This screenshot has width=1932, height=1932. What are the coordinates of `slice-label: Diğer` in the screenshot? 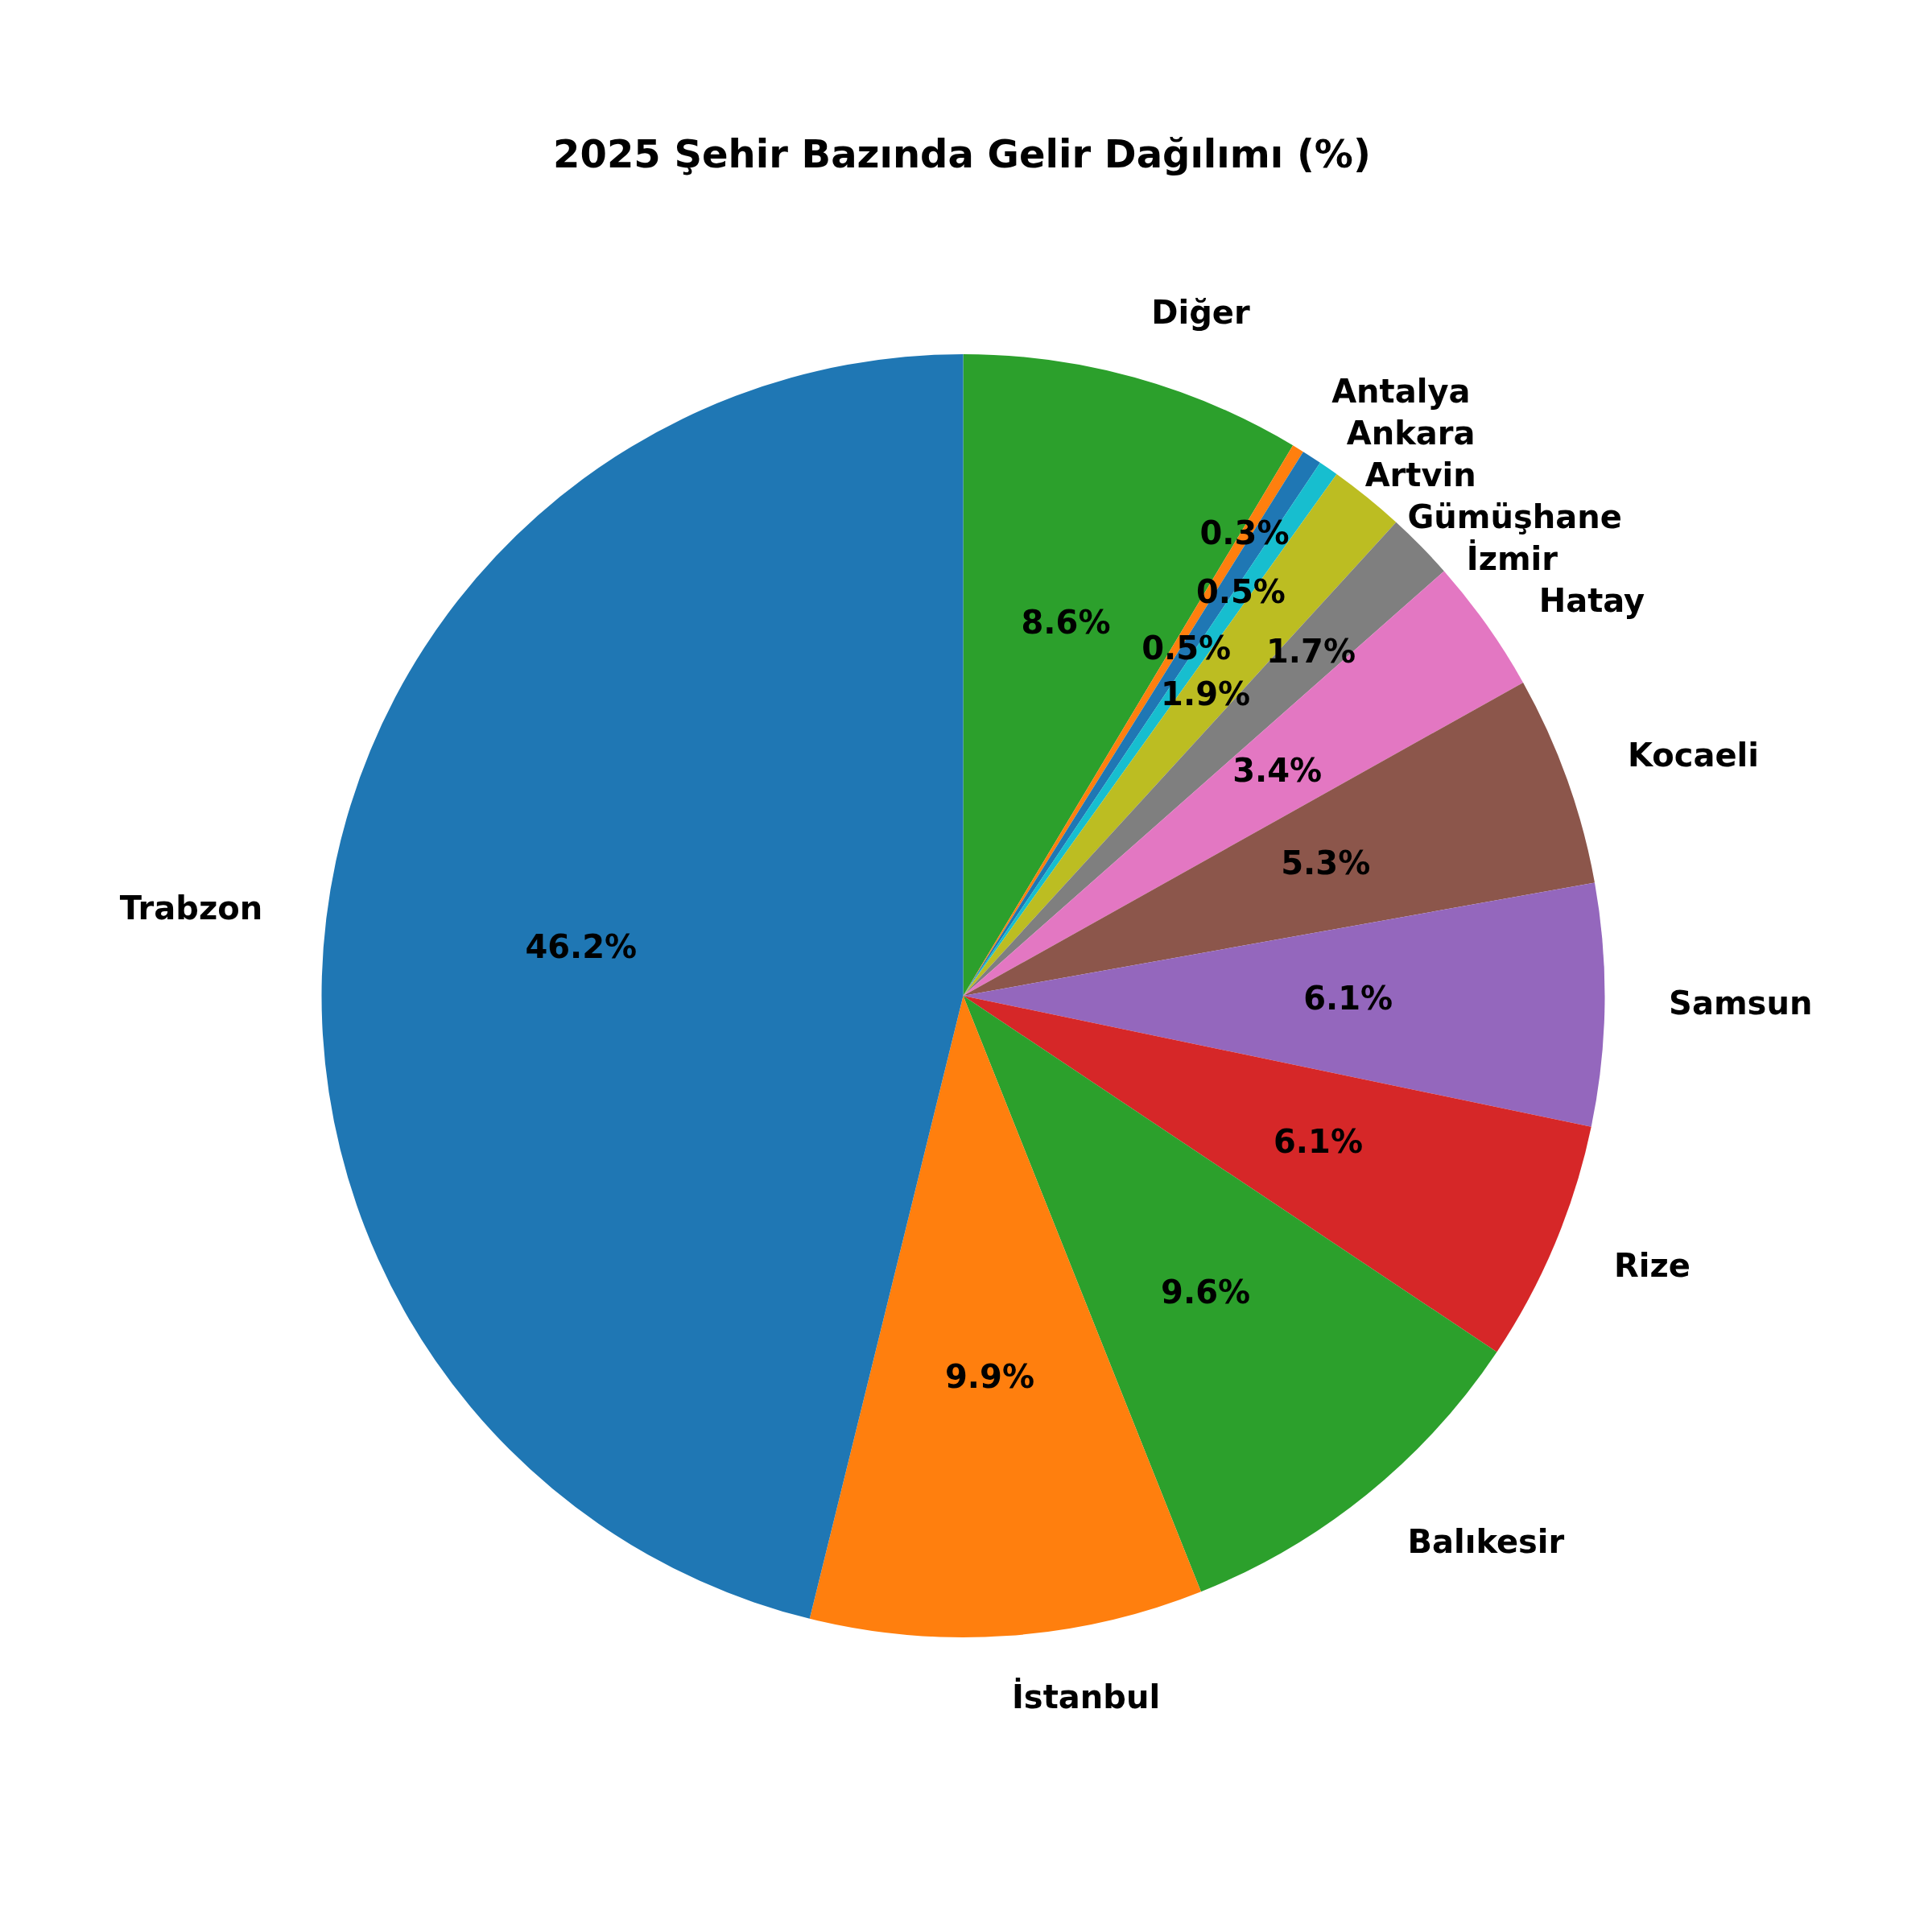 It's located at (1200, 313).